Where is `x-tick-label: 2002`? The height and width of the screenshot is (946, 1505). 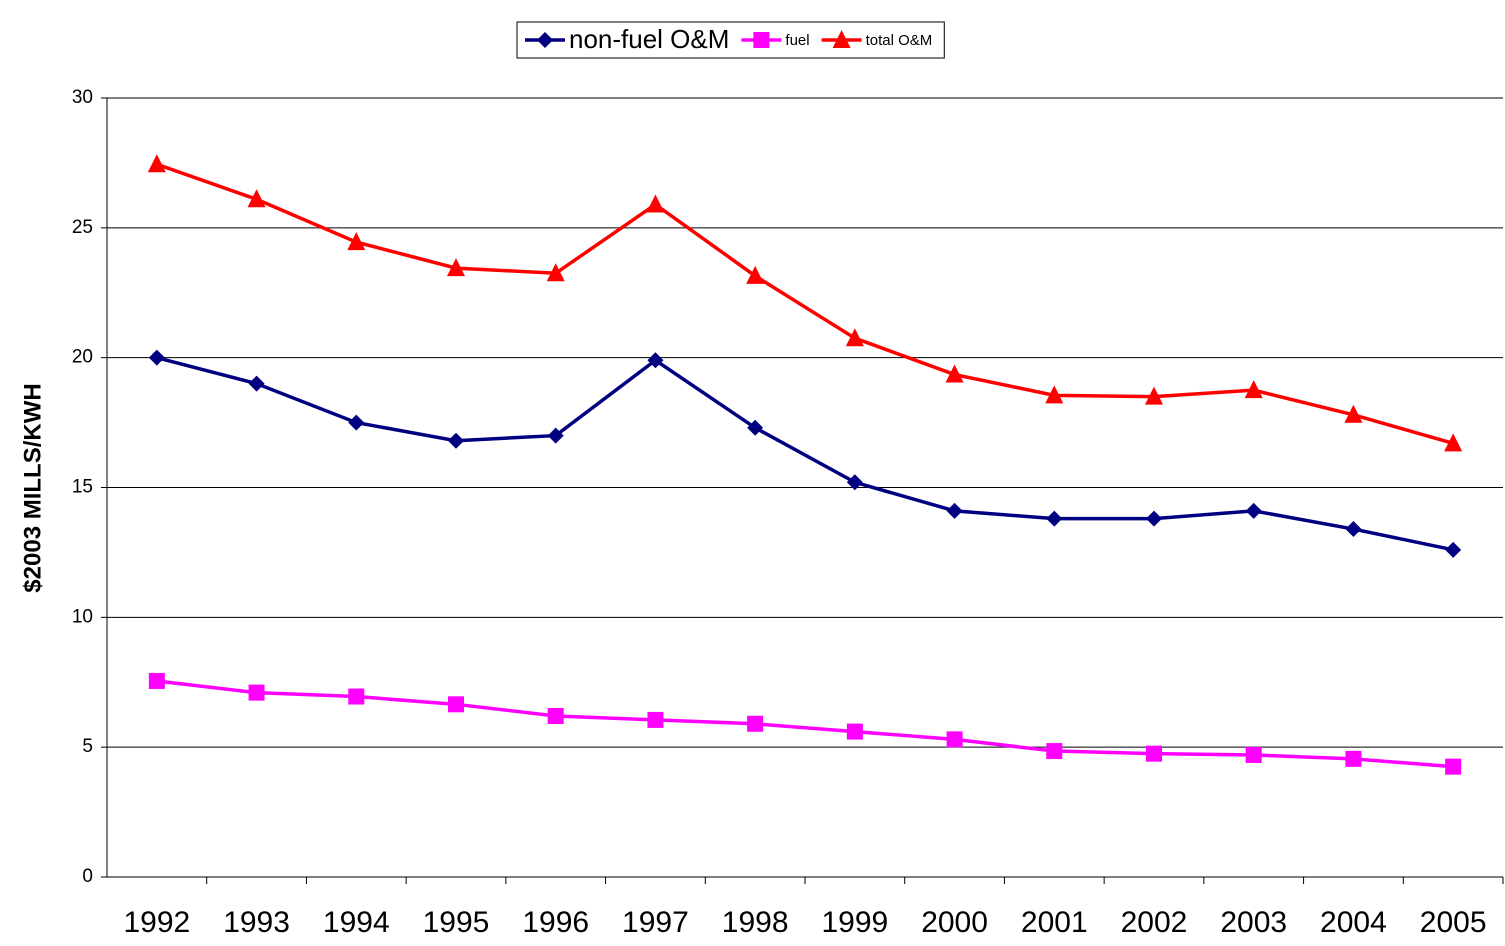 x-tick-label: 2002 is located at coordinates (1154, 922).